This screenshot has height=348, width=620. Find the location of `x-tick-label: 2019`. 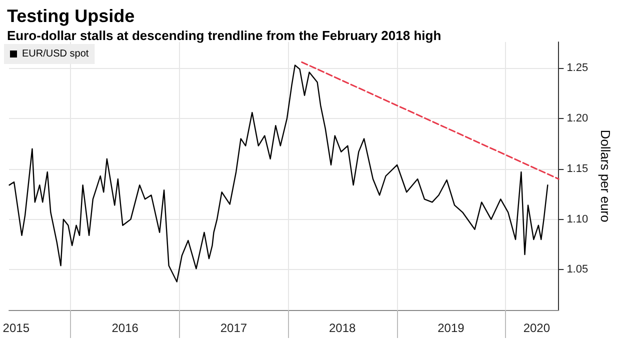

x-tick-label: 2019 is located at coordinates (451, 328).